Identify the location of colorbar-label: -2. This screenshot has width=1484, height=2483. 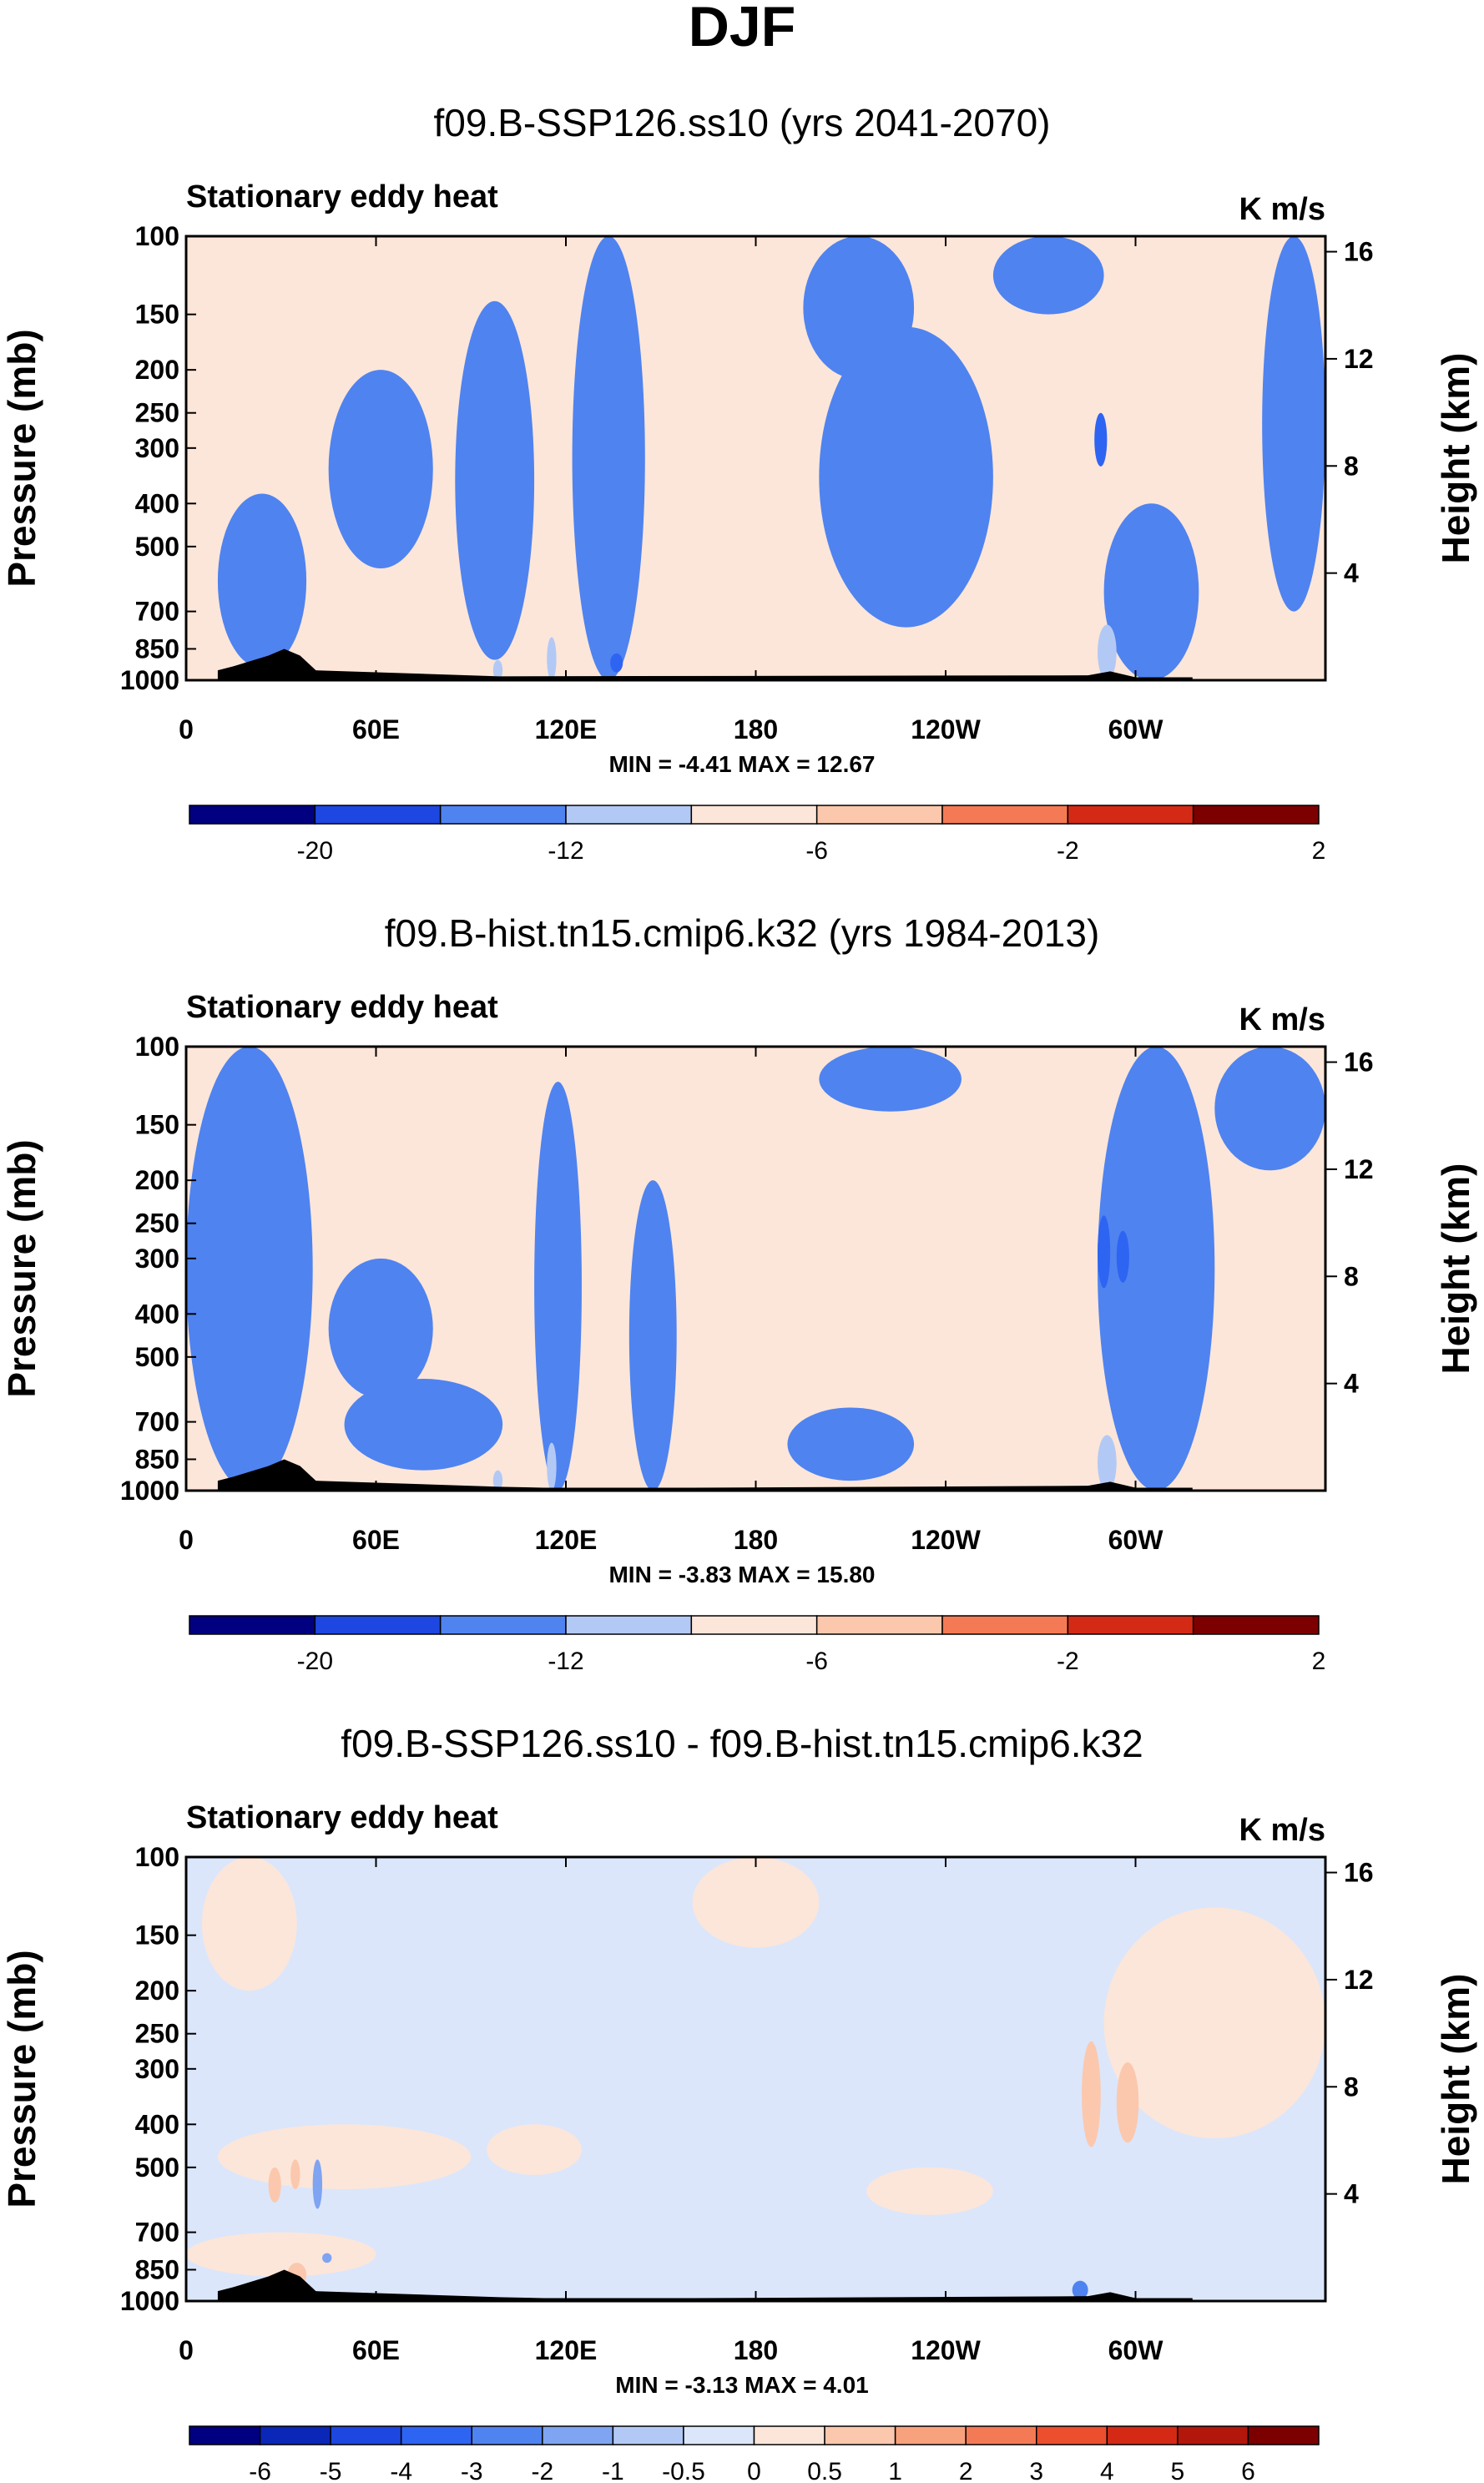
(542, 2470).